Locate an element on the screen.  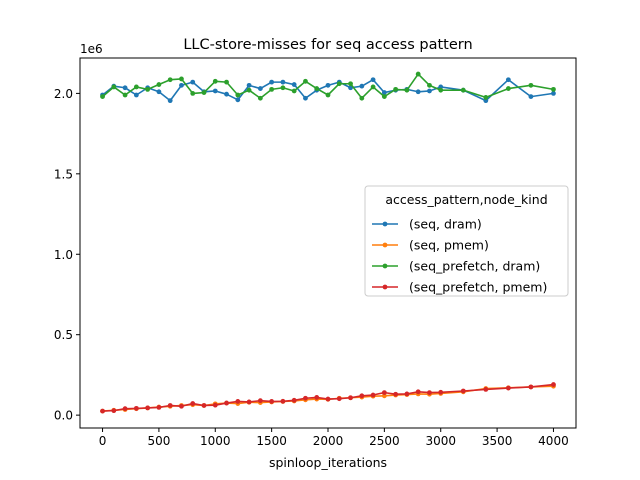
x-axis-label: spinloop_iterations is located at coordinates (328, 462).